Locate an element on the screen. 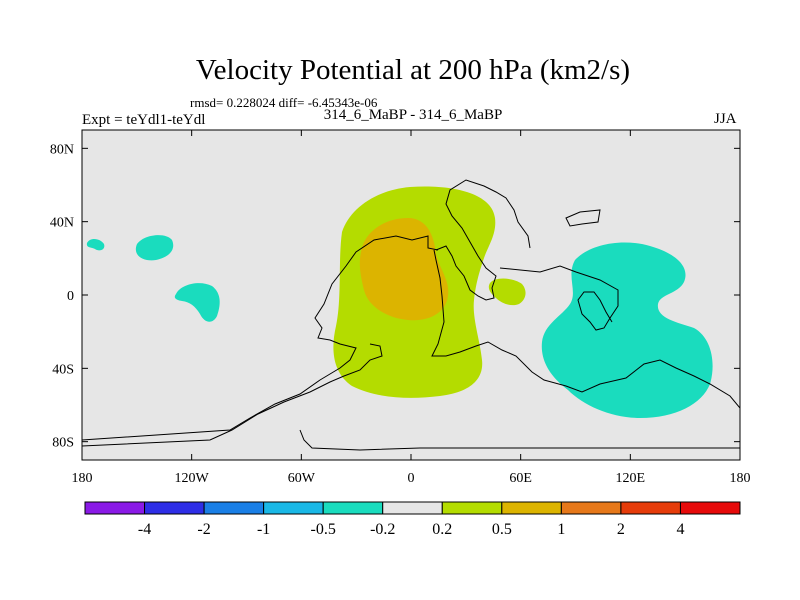 The image size is (800, 600). y-tick-label: 40N is located at coordinates (62, 223).